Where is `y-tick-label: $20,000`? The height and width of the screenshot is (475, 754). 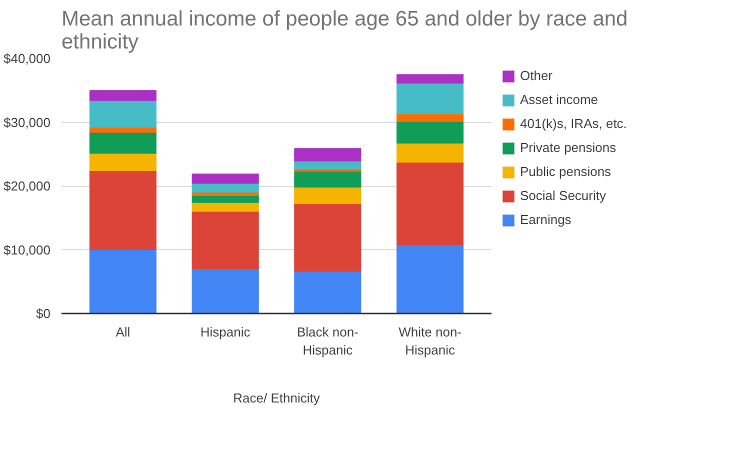
y-tick-label: $20,000 is located at coordinates (27, 186).